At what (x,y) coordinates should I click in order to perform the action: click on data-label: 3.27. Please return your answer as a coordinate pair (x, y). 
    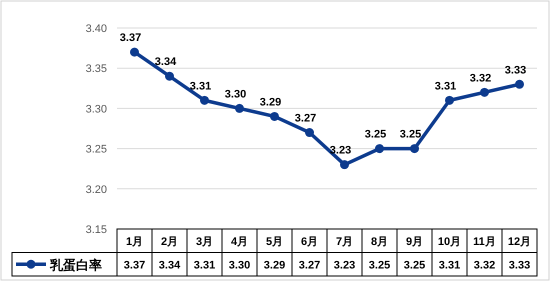
    Looking at the image, I should click on (309, 266).